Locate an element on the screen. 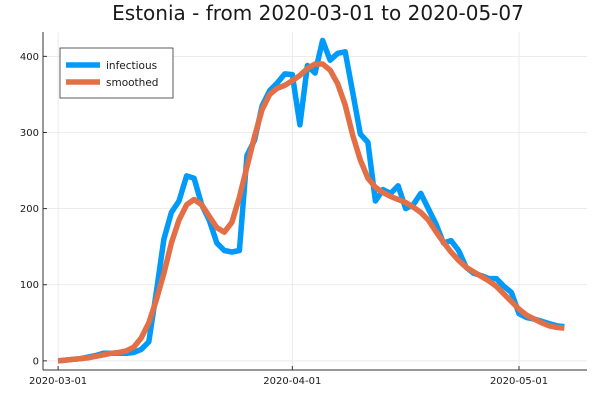  legend-label-infectious: infectious is located at coordinates (131, 66).